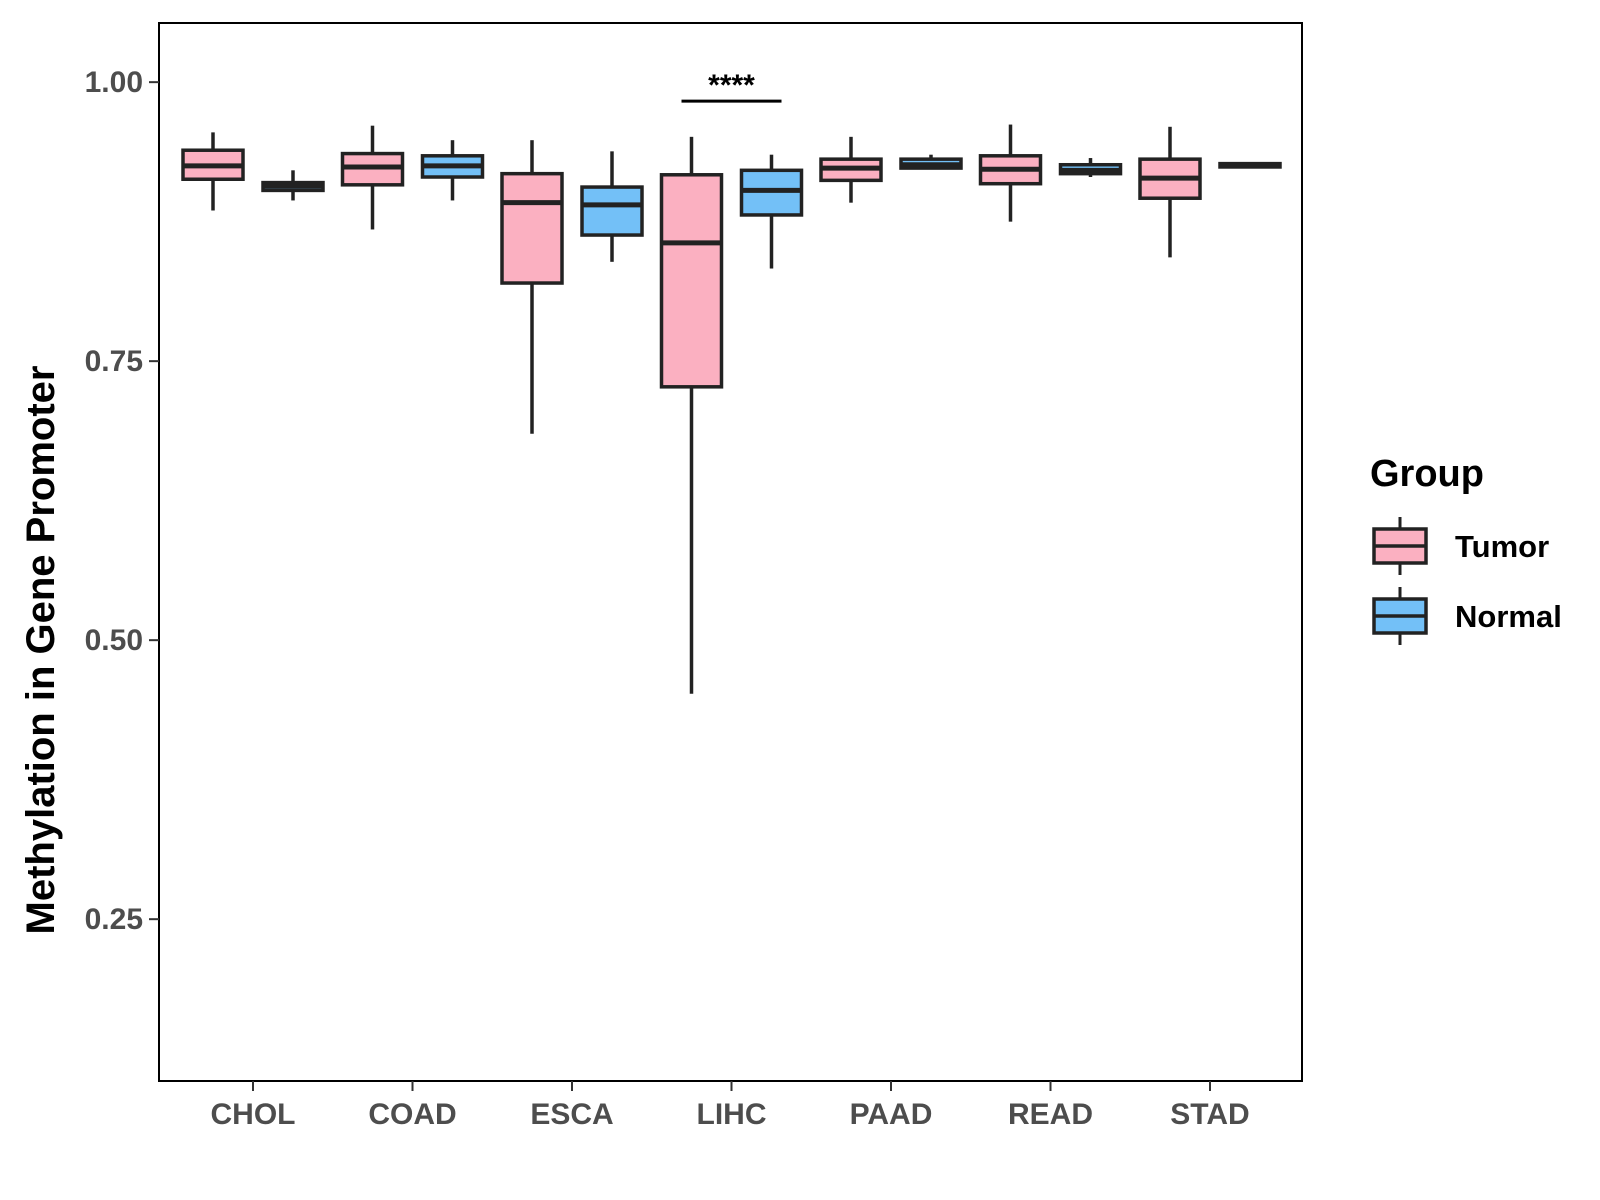  I want to click on legend-item-normal: Normal, so click(1467, 616).